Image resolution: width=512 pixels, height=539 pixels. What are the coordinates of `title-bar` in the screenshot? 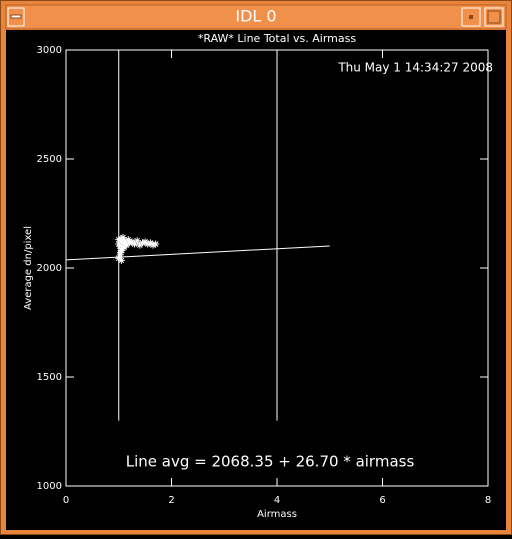 It's located at (256, 17).